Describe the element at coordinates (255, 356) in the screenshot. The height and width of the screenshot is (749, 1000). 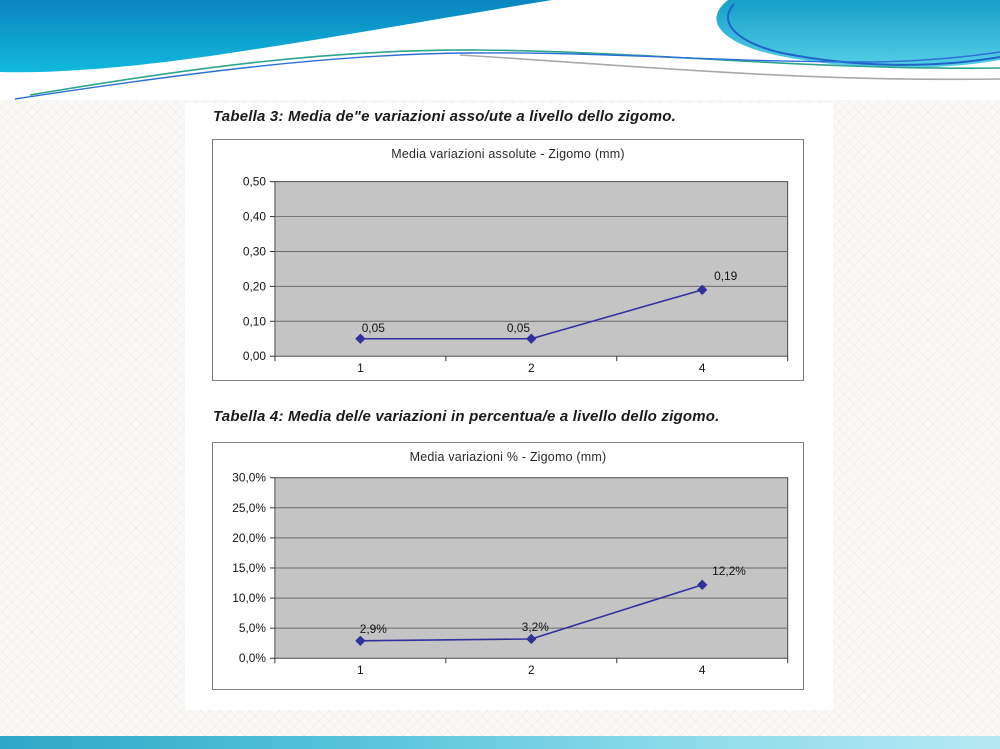
I see `y-tick-label: 0,00` at that location.